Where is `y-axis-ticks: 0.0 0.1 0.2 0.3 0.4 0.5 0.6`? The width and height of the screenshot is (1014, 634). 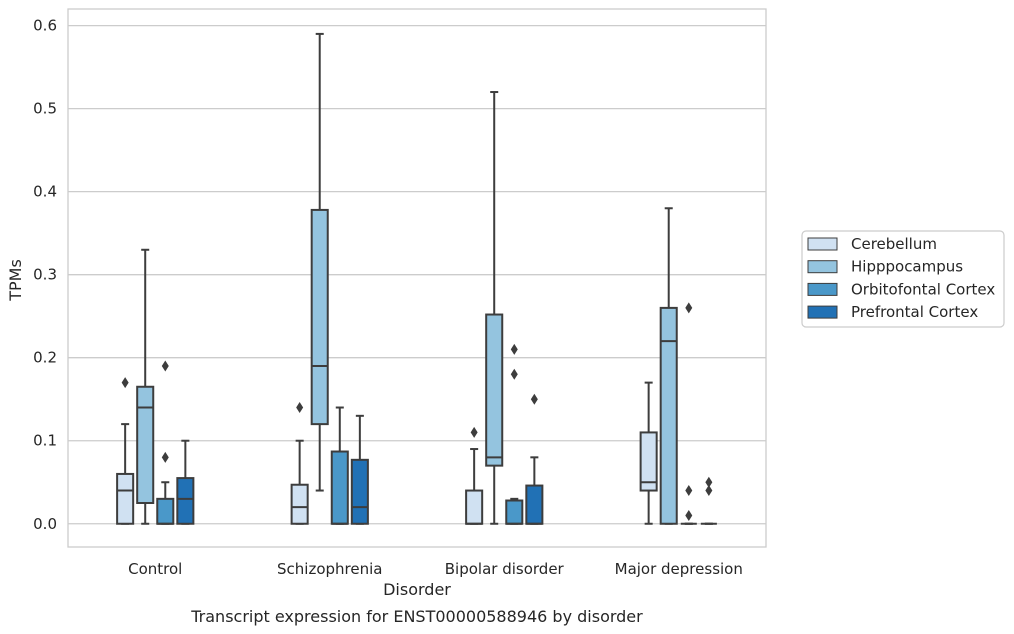
y-axis-ticks: 0.0 0.1 0.2 0.3 0.4 0.5 0.6 is located at coordinates (45, 275).